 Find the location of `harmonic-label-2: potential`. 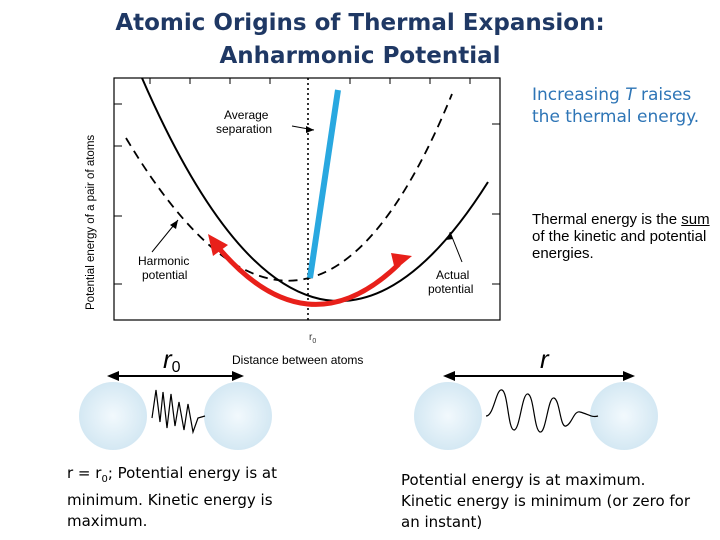

harmonic-label-2: potential is located at coordinates (164, 275).